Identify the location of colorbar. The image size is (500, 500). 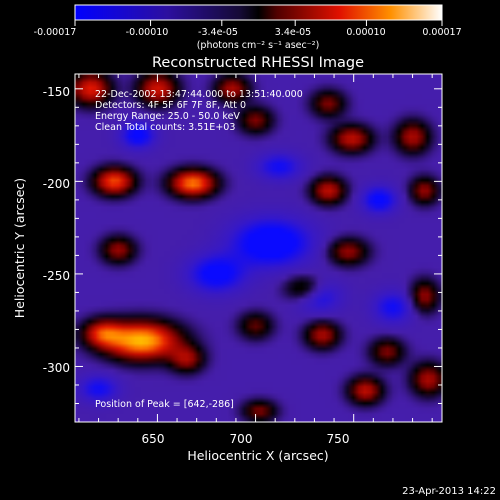
(258, 12).